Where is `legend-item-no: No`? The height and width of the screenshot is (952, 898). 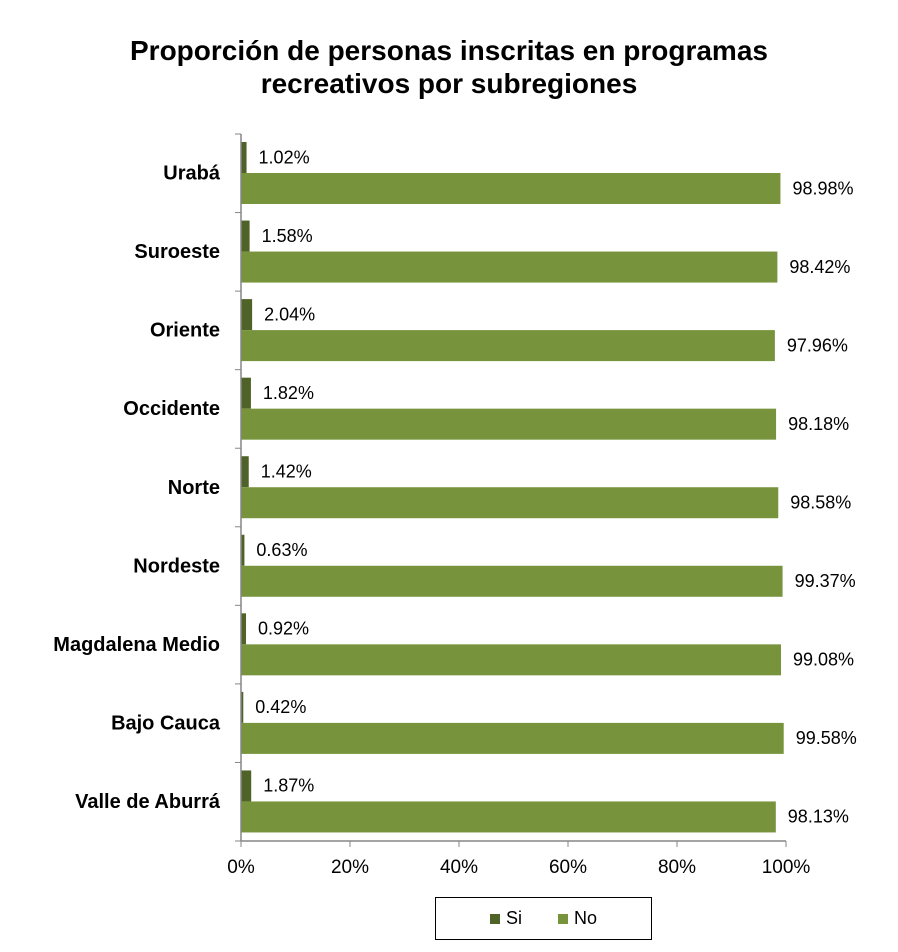 legend-item-no: No is located at coordinates (577, 918).